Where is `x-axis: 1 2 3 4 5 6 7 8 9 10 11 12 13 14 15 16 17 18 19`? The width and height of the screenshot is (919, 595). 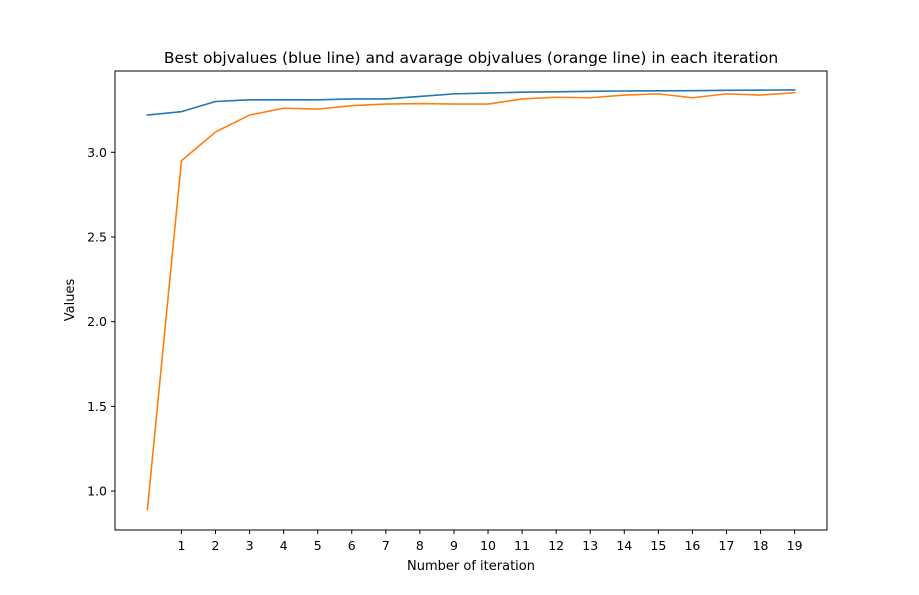 x-axis: 1 2 3 4 5 6 7 8 9 10 11 12 13 14 15 16 17 18 19 is located at coordinates (490, 541).